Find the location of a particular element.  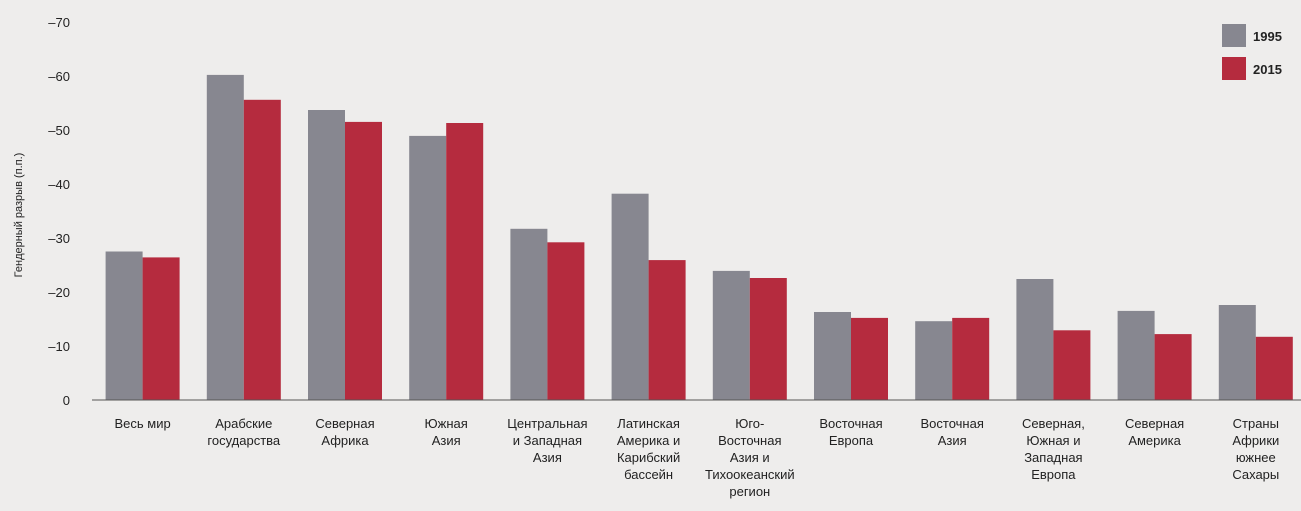

x-category-label: Весь мир is located at coordinates (142, 423).